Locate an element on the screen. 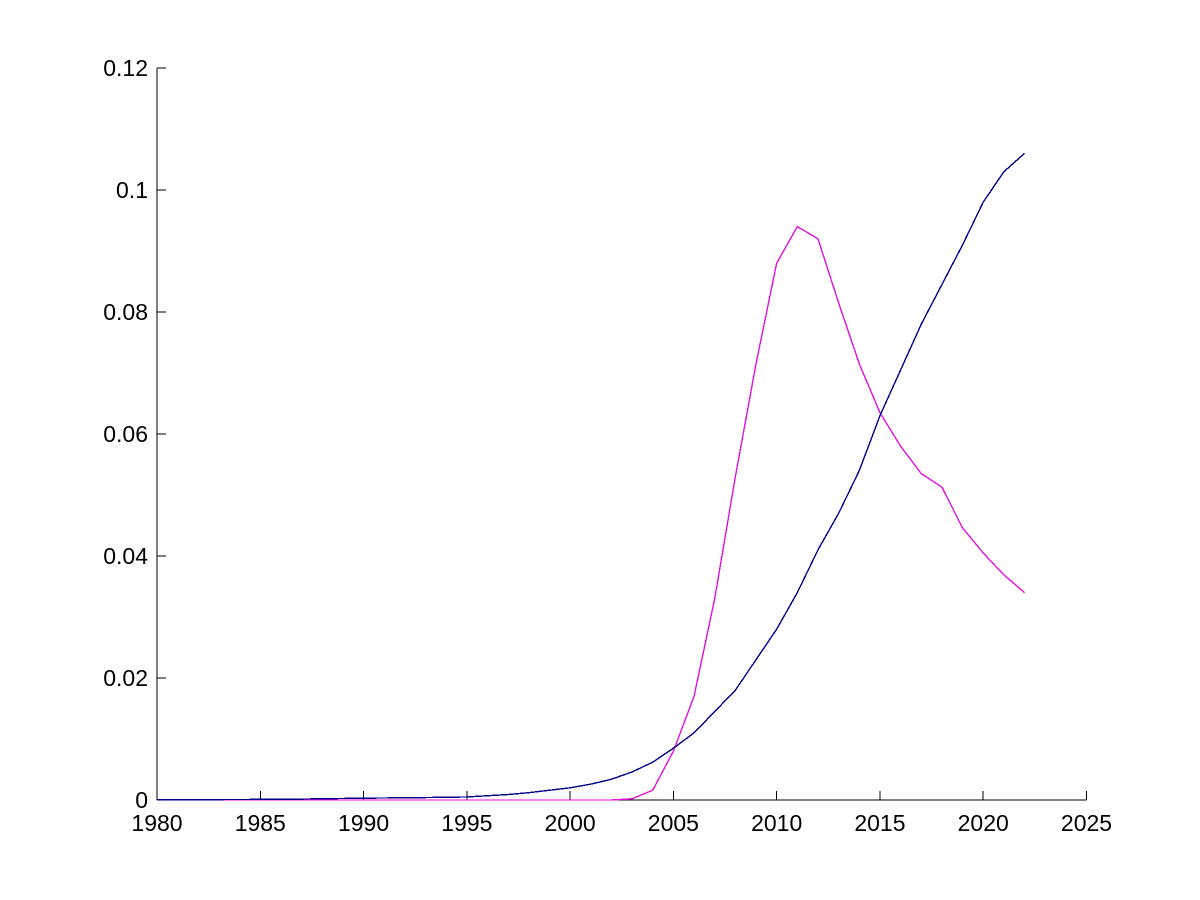 The height and width of the screenshot is (900, 1200). y-tick-label: 0.12 is located at coordinates (125, 68).